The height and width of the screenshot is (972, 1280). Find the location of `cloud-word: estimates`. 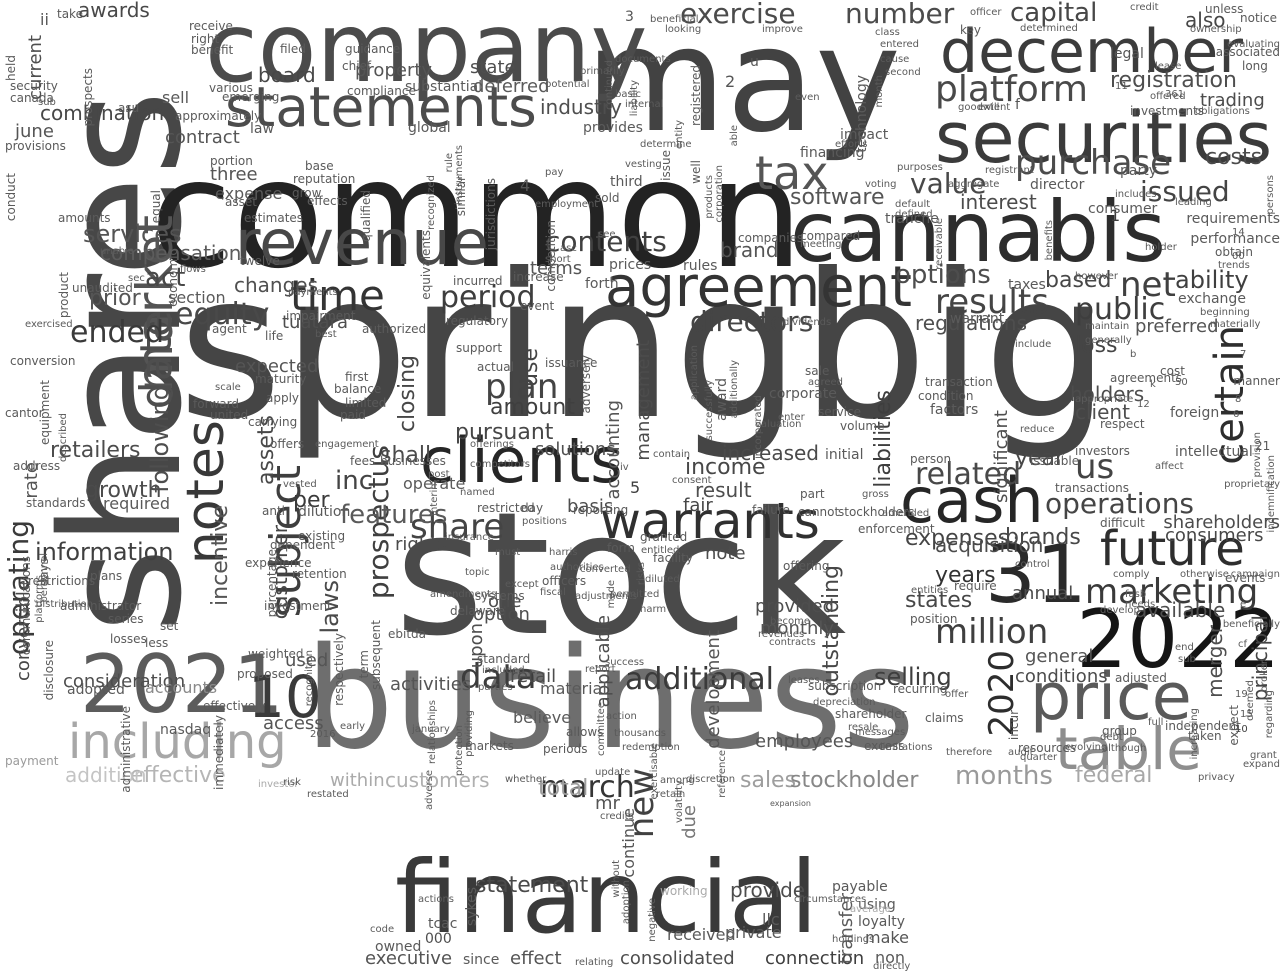

cloud-word: estimates is located at coordinates (274, 218).